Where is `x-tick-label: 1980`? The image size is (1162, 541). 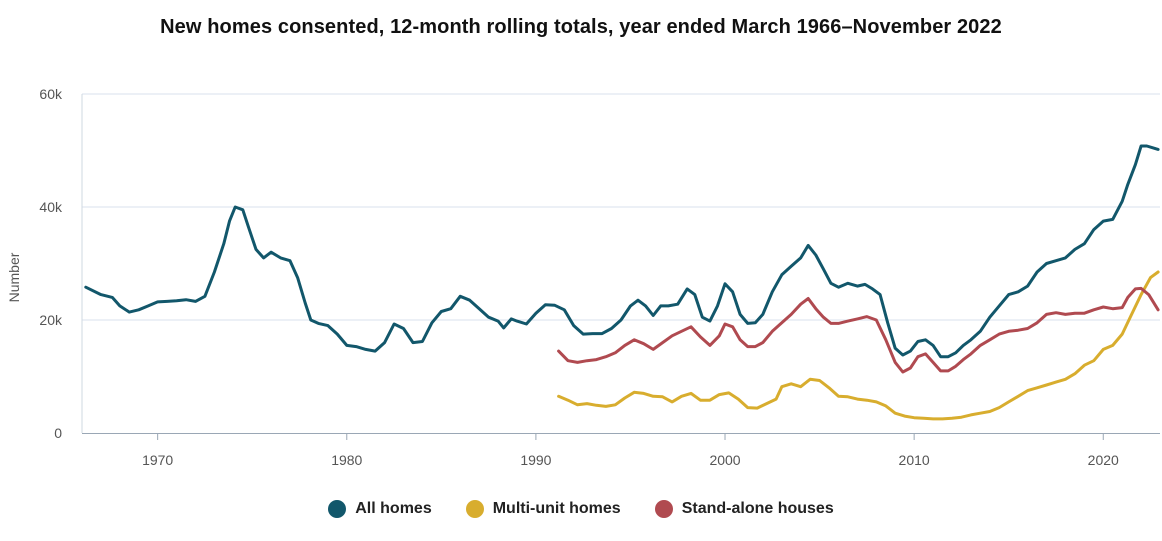
x-tick-label: 1980 is located at coordinates (346, 460).